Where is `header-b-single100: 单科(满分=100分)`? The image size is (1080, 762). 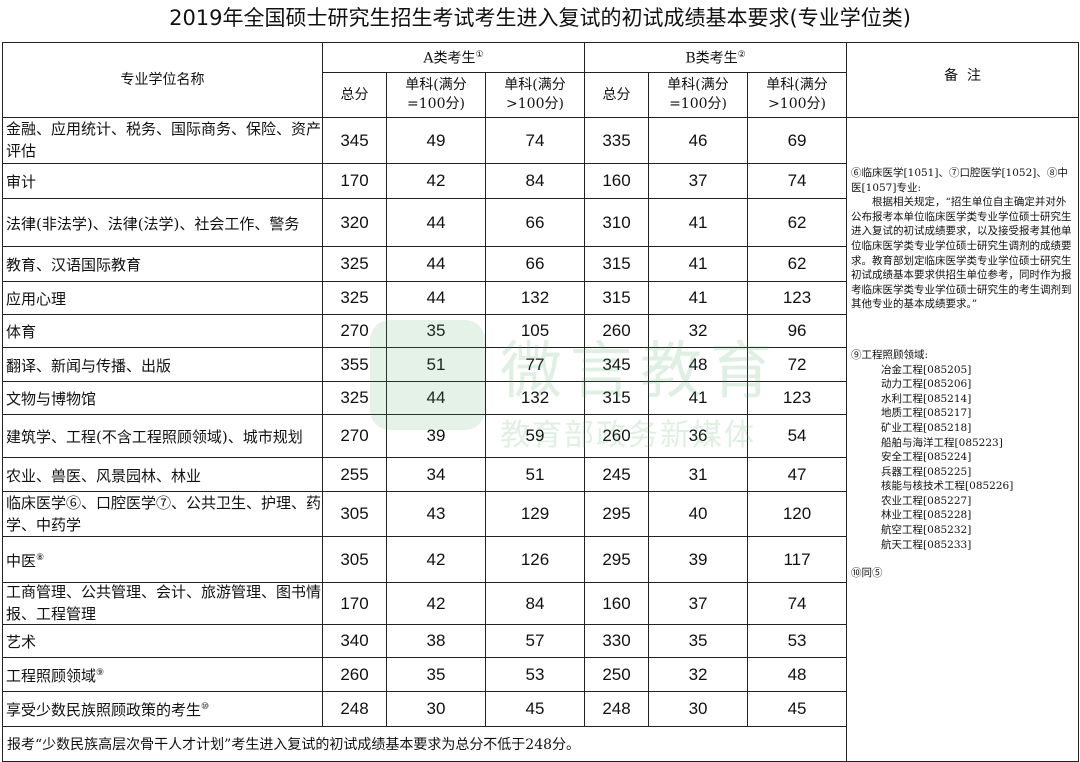 header-b-single100: 单科(满分=100分) is located at coordinates (698, 95).